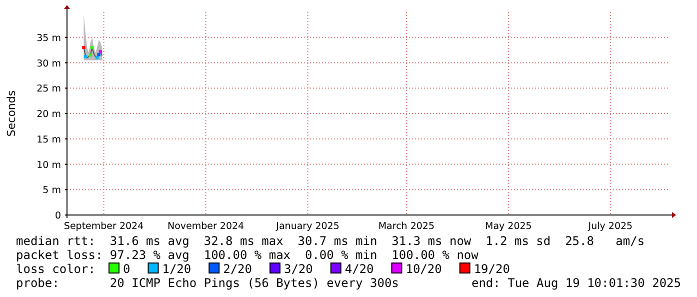 The image size is (697, 297). What do you see at coordinates (576, 283) in the screenshot?
I see `text: end: Tue Aug 19 10:01:30 2025` at bounding box center [576, 283].